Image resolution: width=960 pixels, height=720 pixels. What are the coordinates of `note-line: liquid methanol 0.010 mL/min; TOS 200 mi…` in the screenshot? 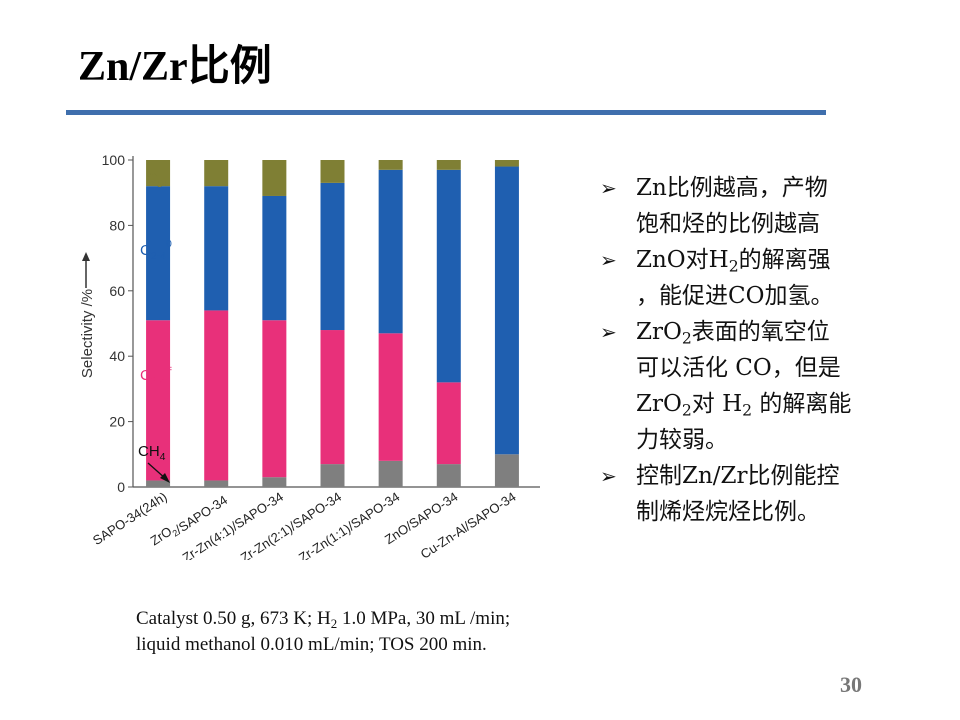 It's located at (311, 644).